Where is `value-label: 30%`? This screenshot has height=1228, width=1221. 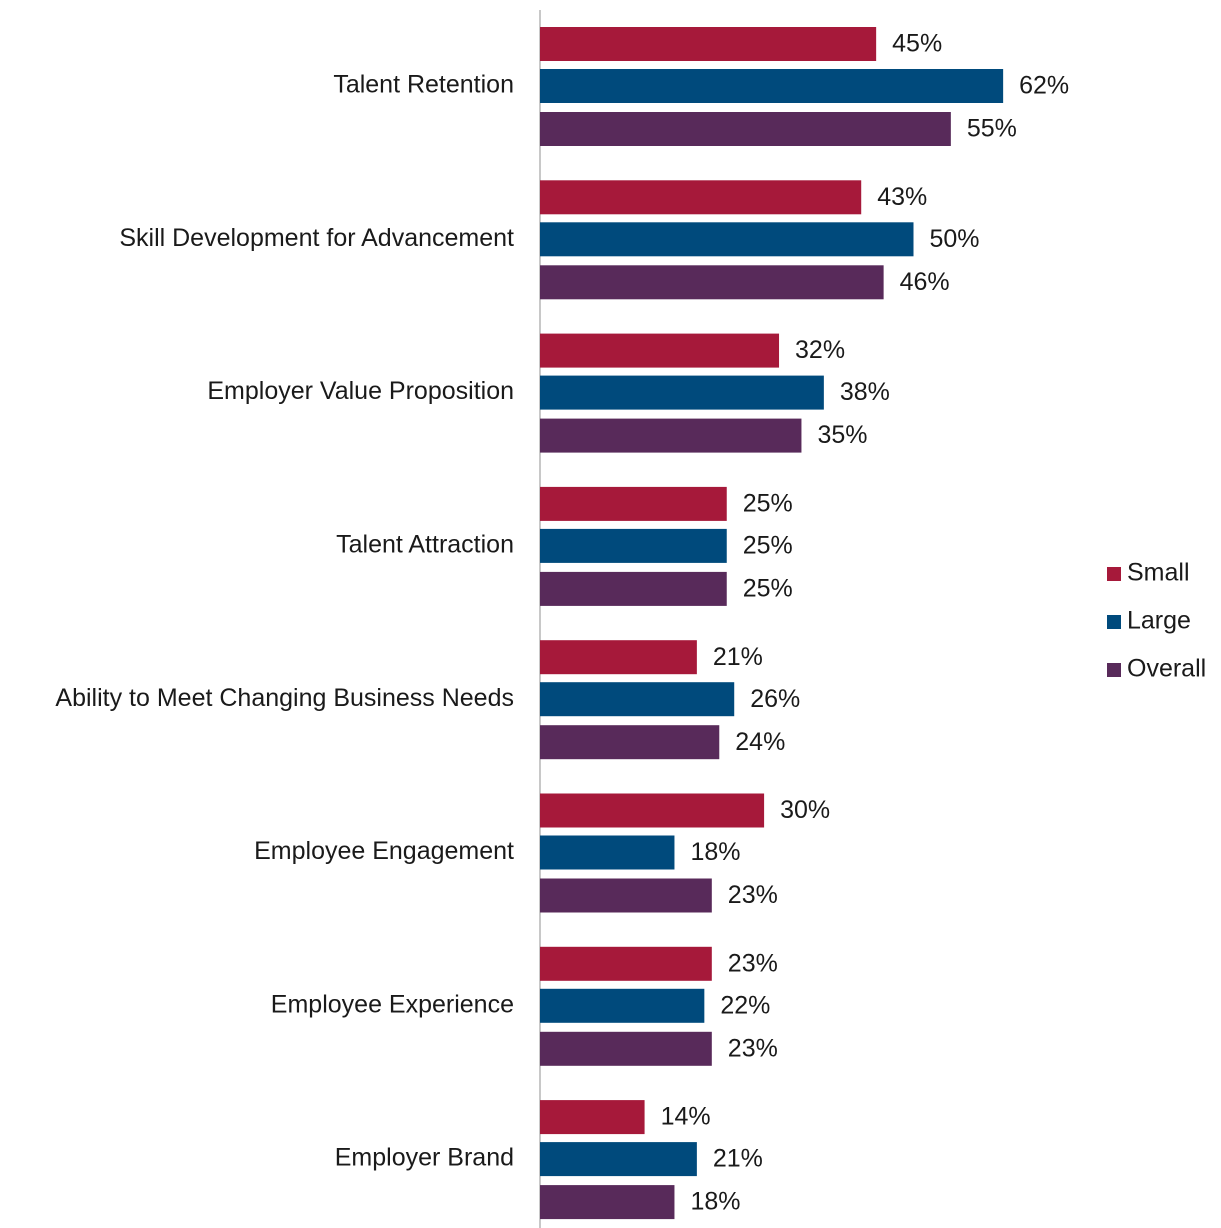
value-label: 30% is located at coordinates (805, 810).